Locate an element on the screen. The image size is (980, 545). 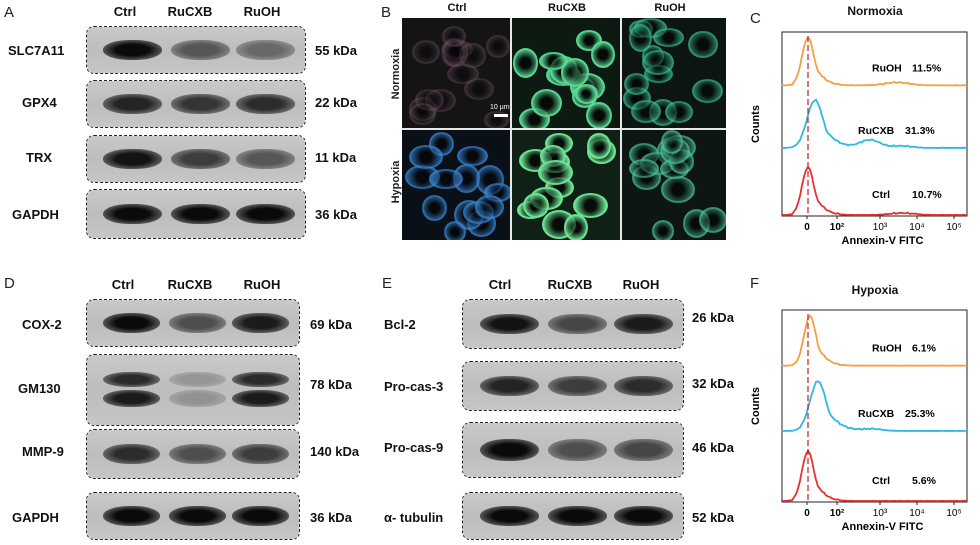
series-label-percent: 5.6% is located at coordinates (924, 481).